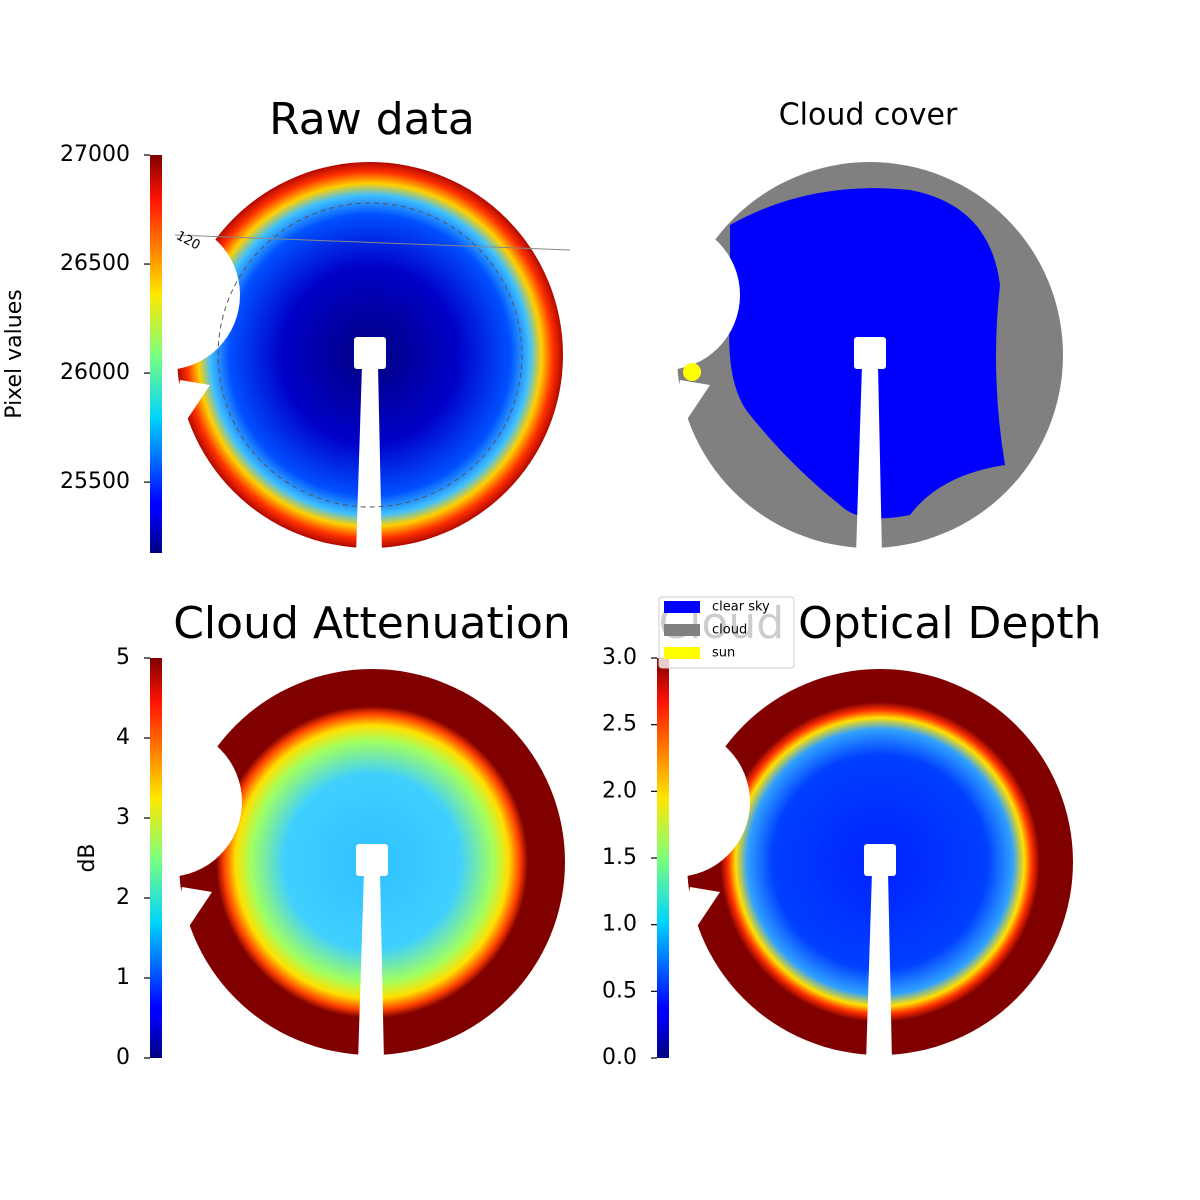 The width and height of the screenshot is (1200, 1200). Describe the element at coordinates (123, 657) in the screenshot. I see `colorbar-tick-label: 5` at that location.